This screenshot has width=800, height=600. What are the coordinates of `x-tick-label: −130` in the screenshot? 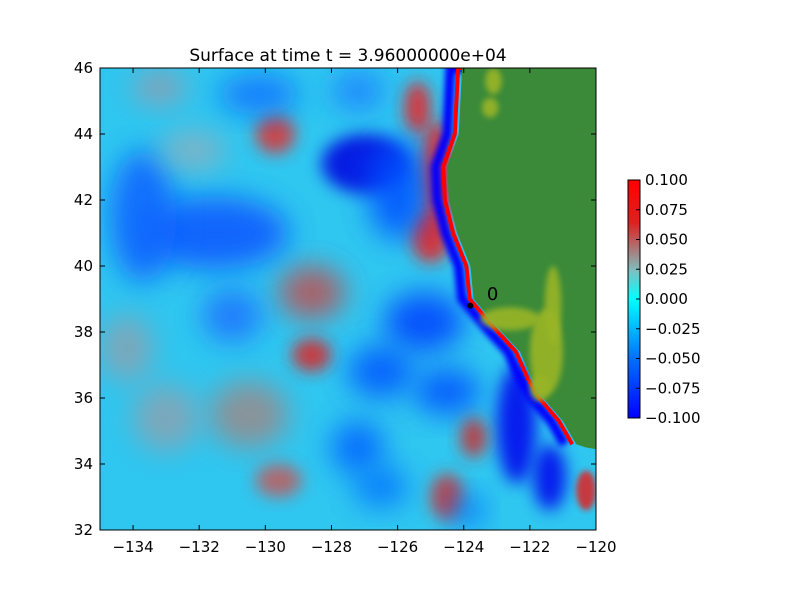 It's located at (265, 547).